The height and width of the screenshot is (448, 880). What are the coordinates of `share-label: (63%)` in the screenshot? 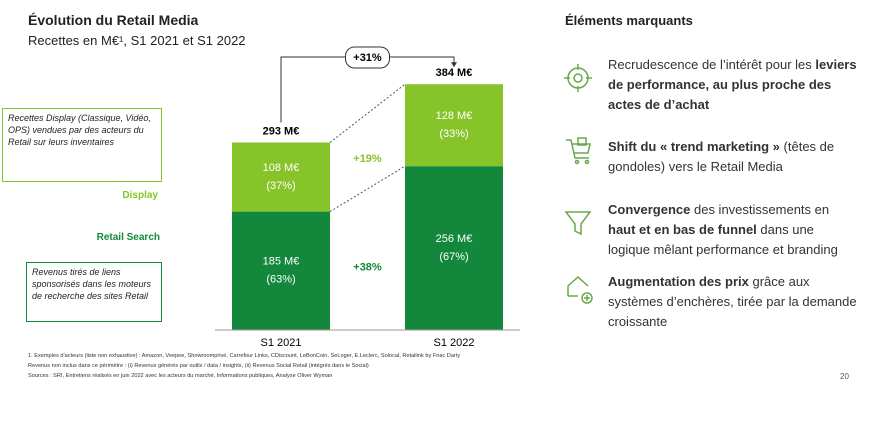 It's located at (280, 280).